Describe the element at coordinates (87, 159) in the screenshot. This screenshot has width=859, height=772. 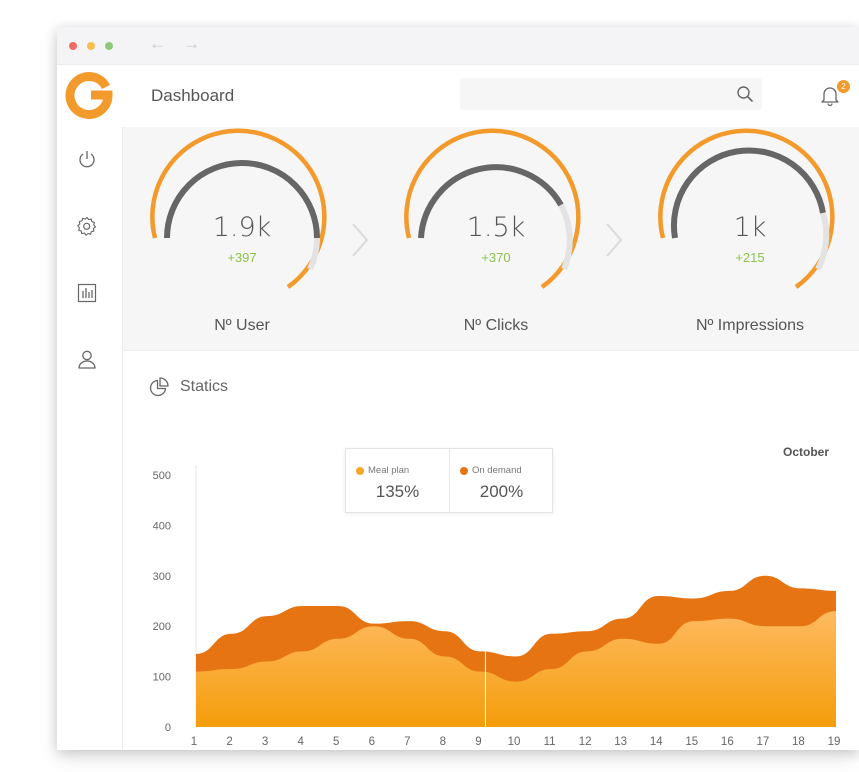
I see `power-icon` at that location.